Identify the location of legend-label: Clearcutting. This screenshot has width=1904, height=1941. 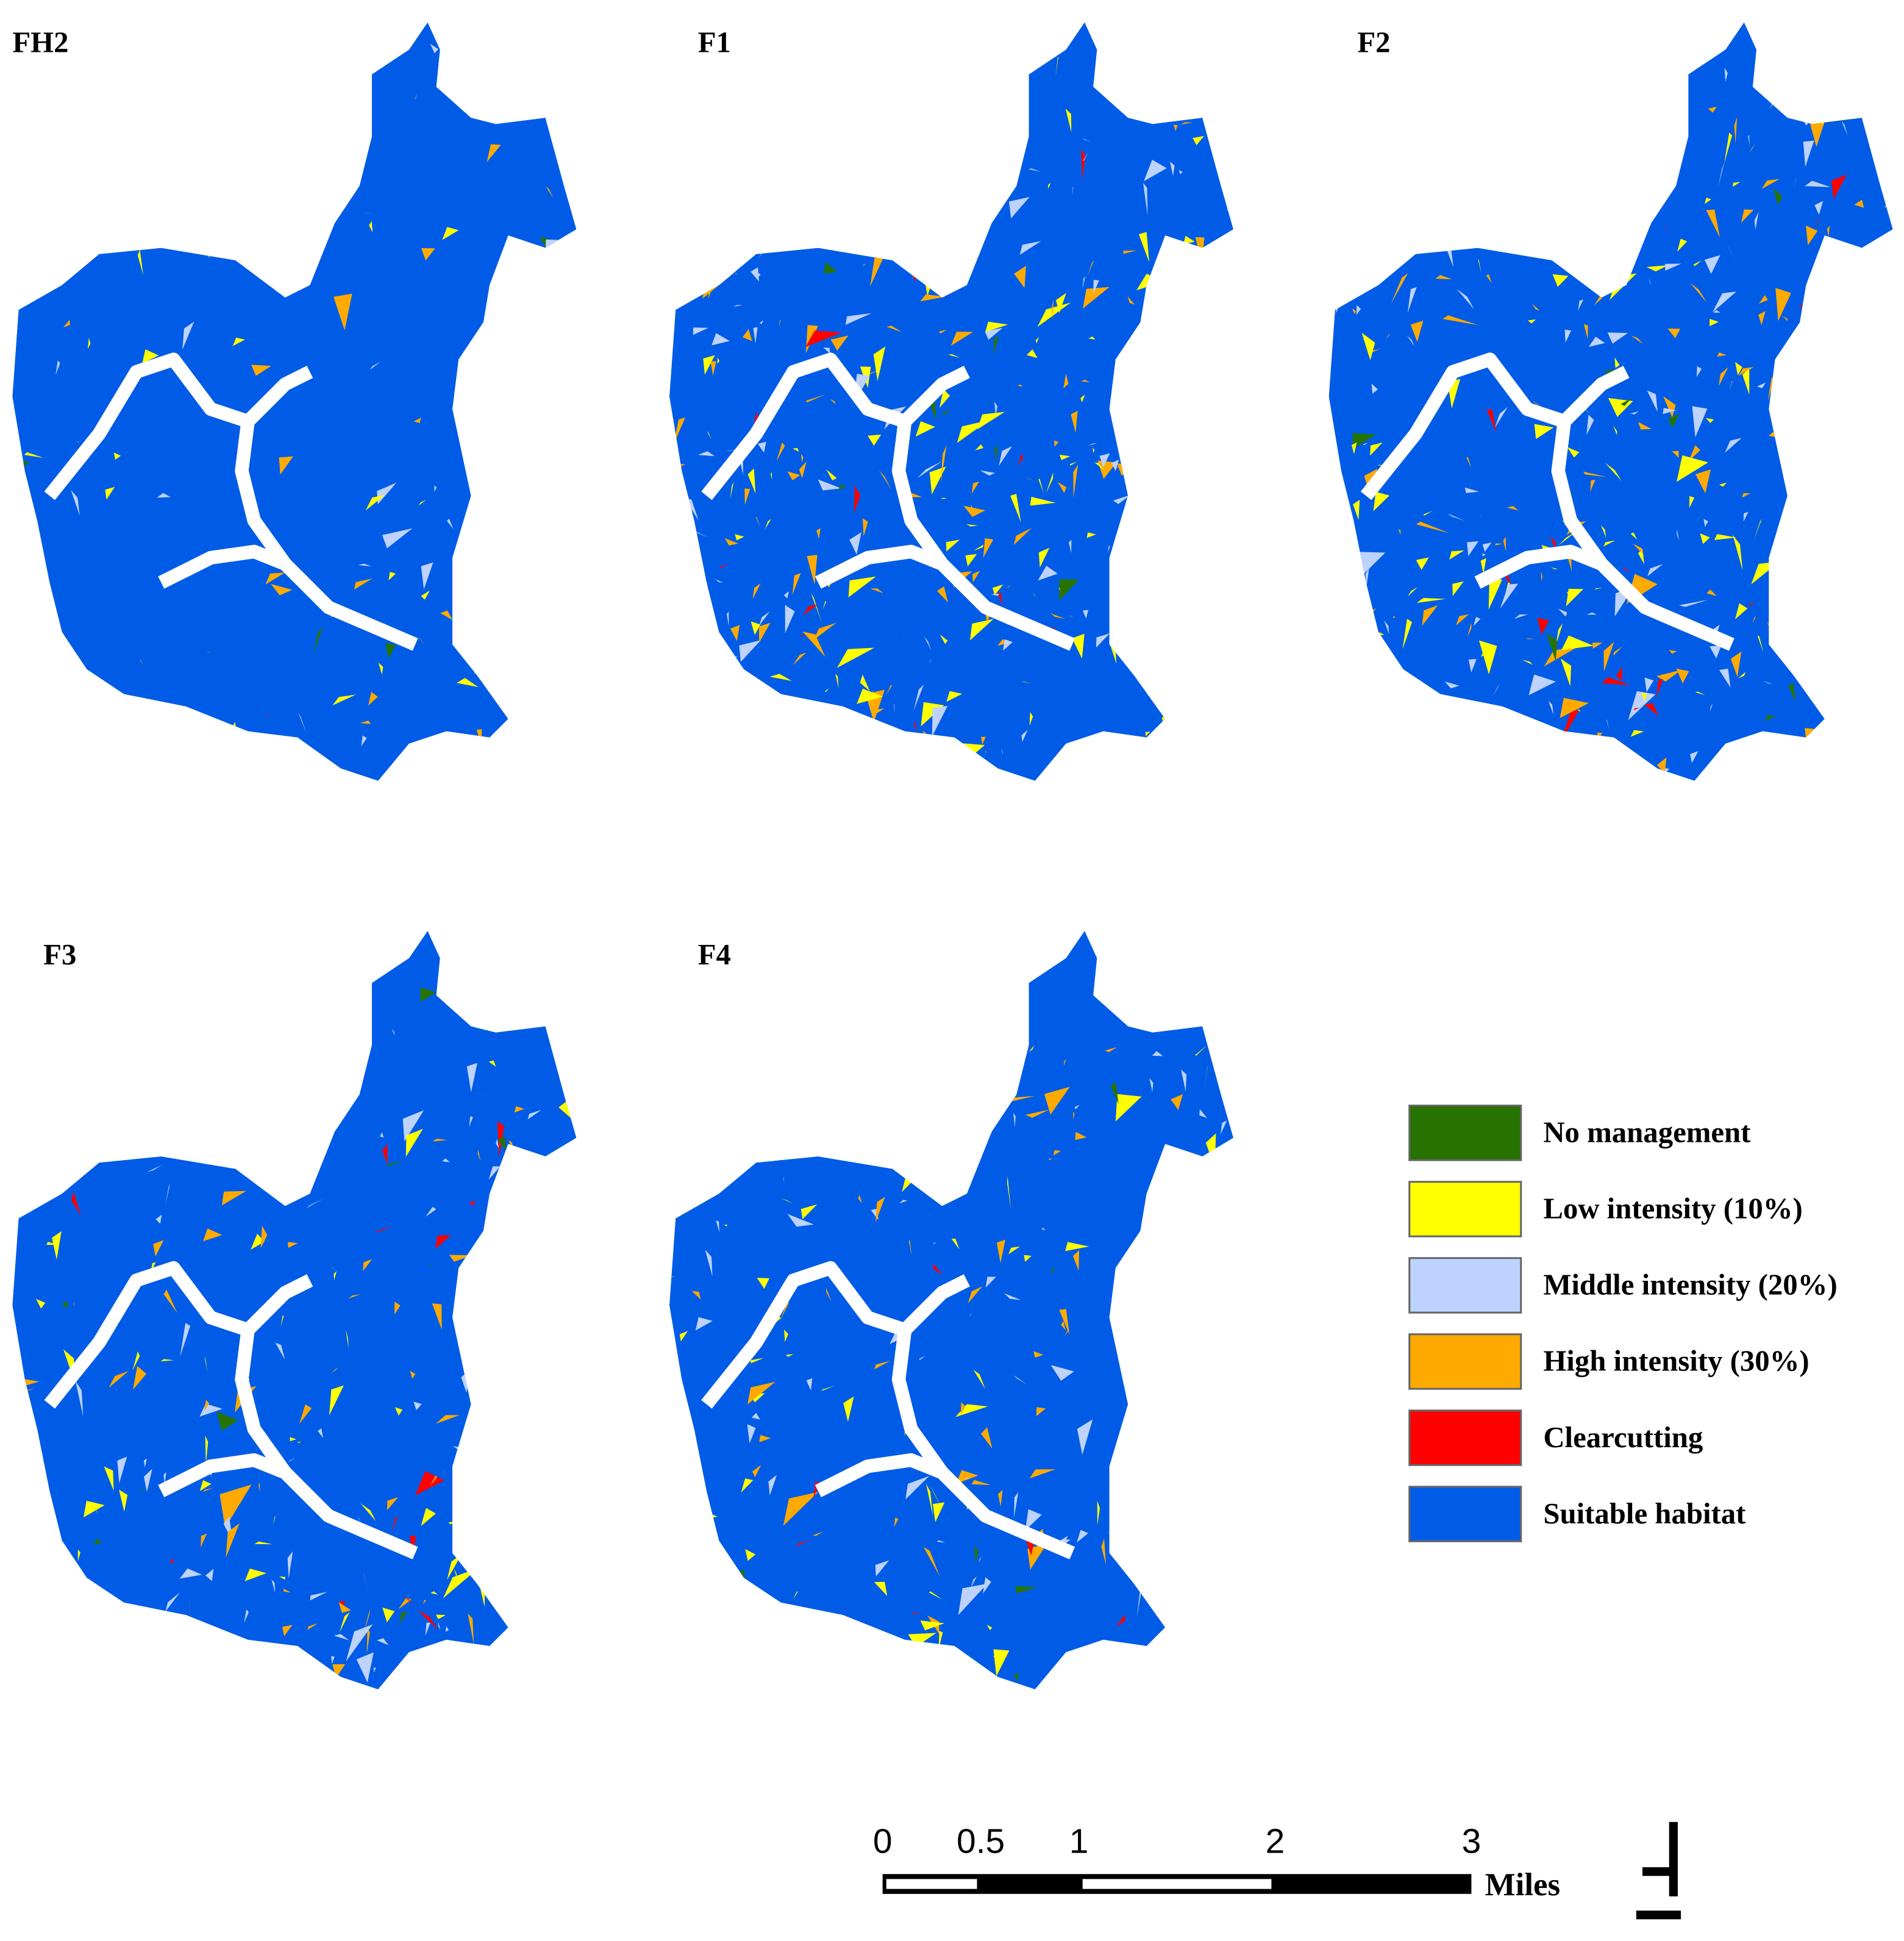
(1623, 1438).